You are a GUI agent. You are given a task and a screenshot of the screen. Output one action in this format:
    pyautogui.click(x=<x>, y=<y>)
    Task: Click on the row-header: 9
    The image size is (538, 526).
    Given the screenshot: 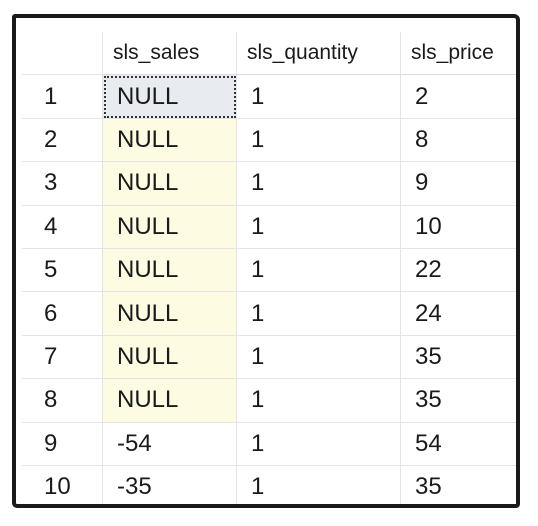 What is the action you would take?
    pyautogui.click(x=62, y=444)
    